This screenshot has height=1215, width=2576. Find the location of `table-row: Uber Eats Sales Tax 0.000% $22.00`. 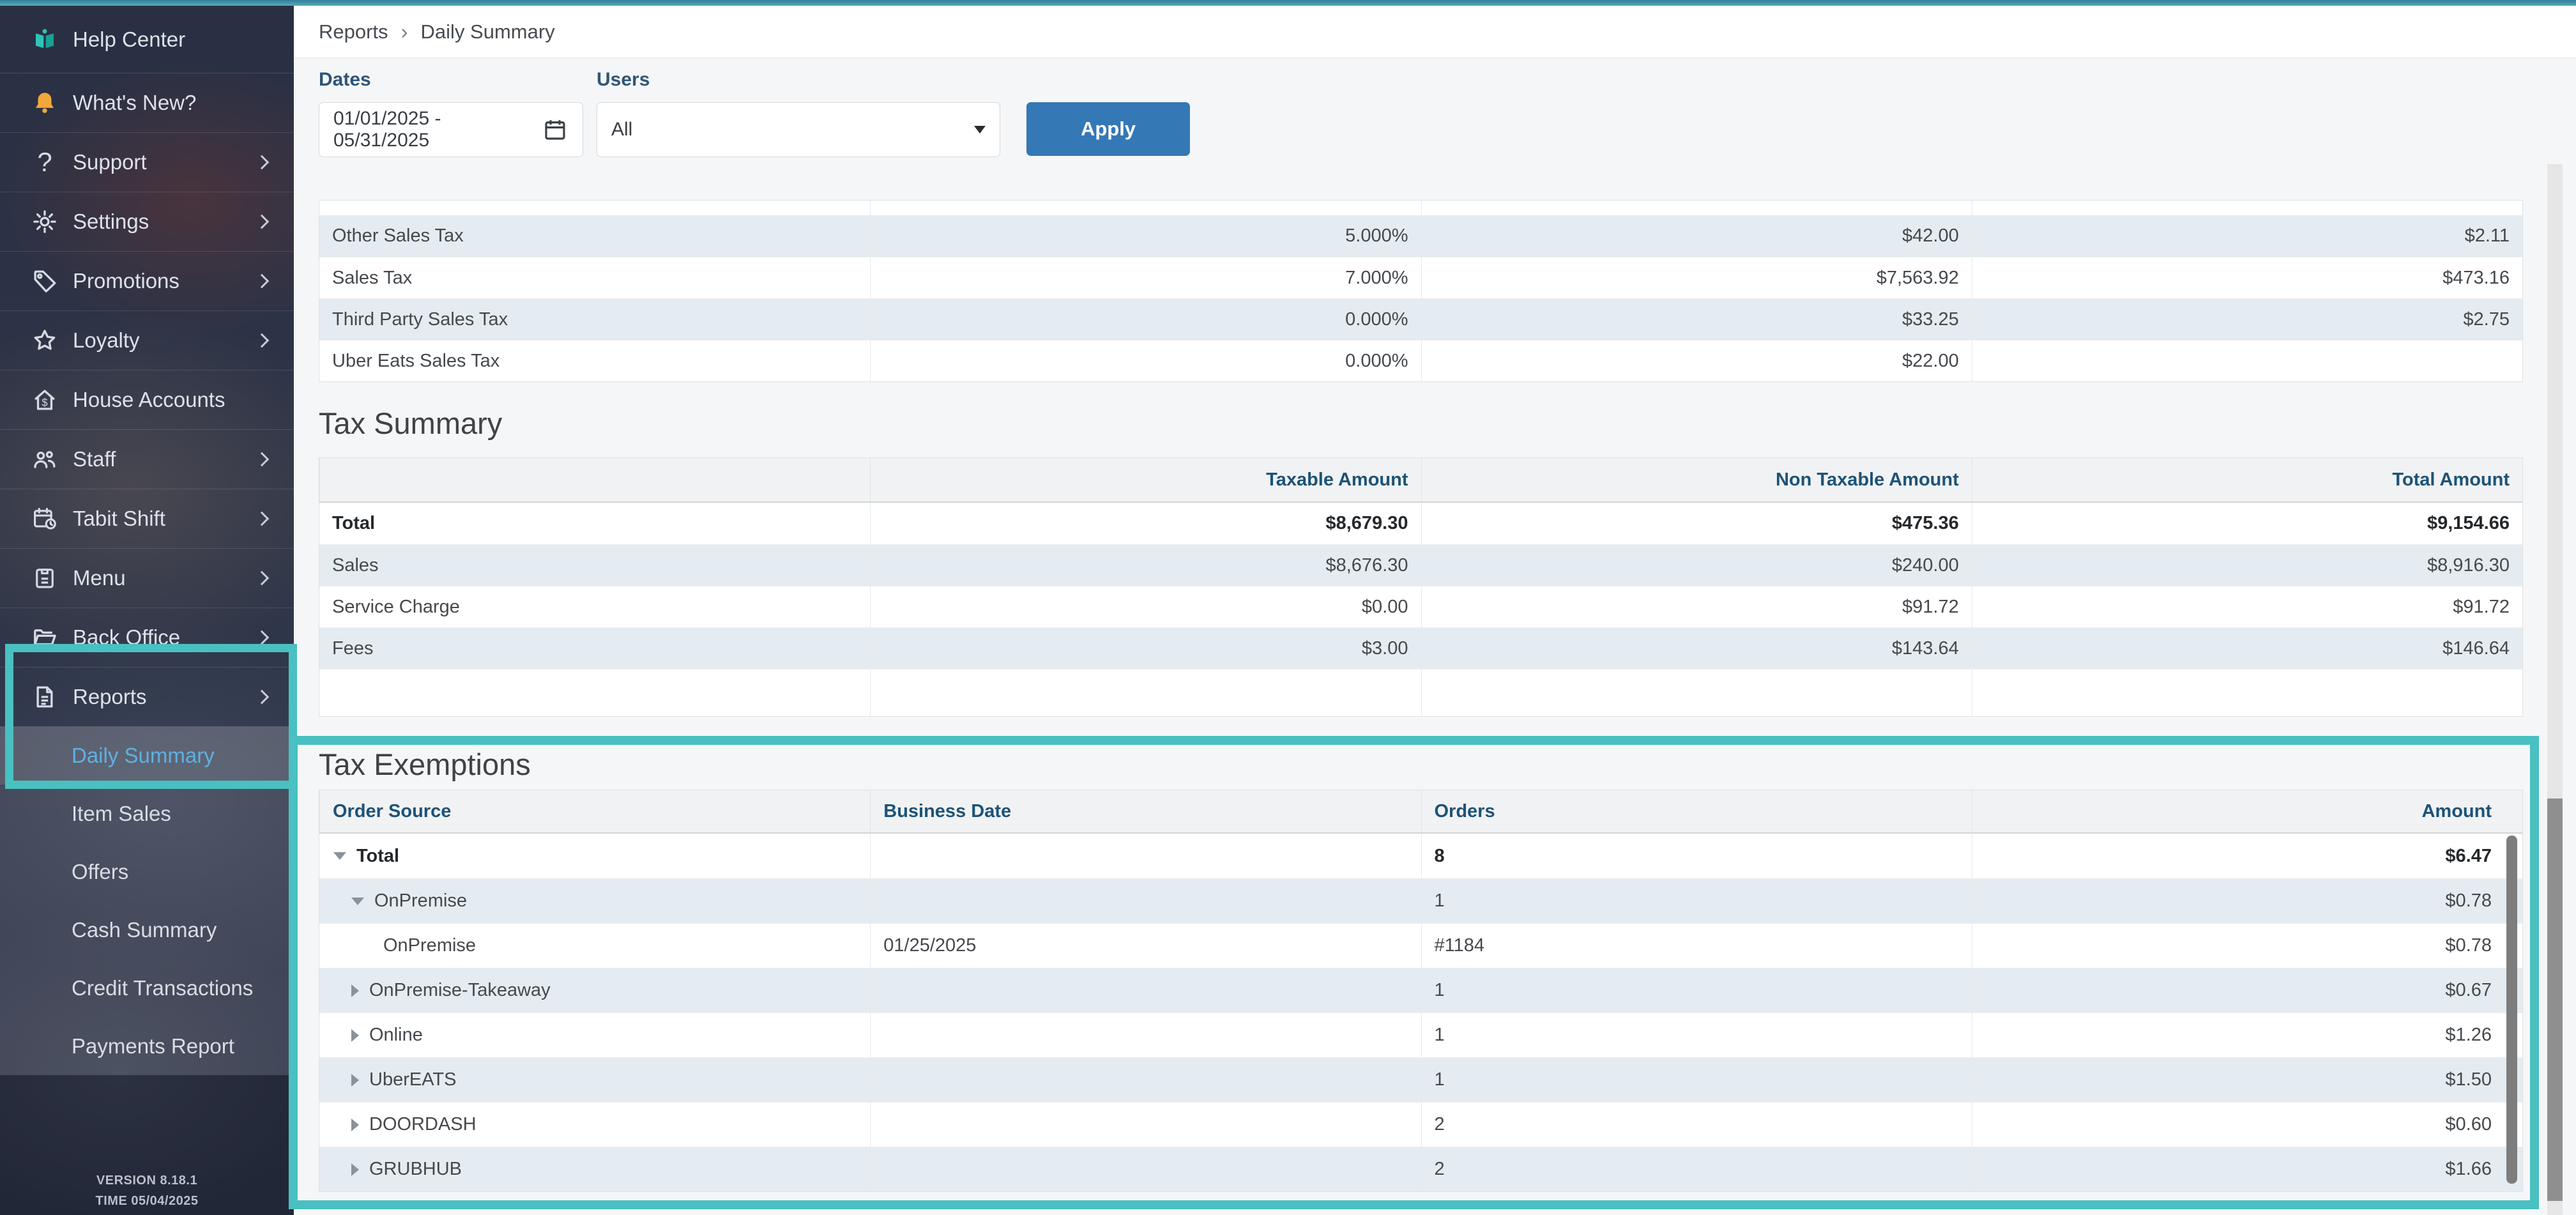

table-row: Uber Eats Sales Tax 0.000% $22.00 is located at coordinates (1420, 360).